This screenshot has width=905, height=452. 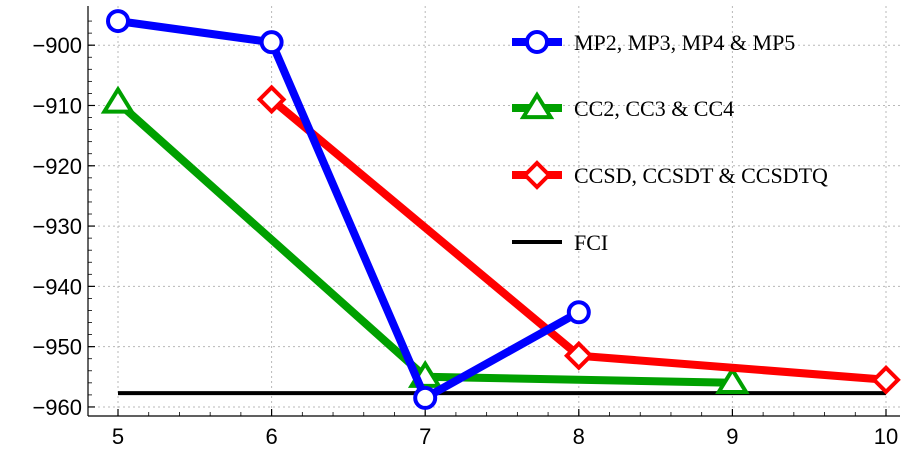 I want to click on legend-entry-2: CCSD, CCSDT & CCSDTQ, so click(x=670, y=175).